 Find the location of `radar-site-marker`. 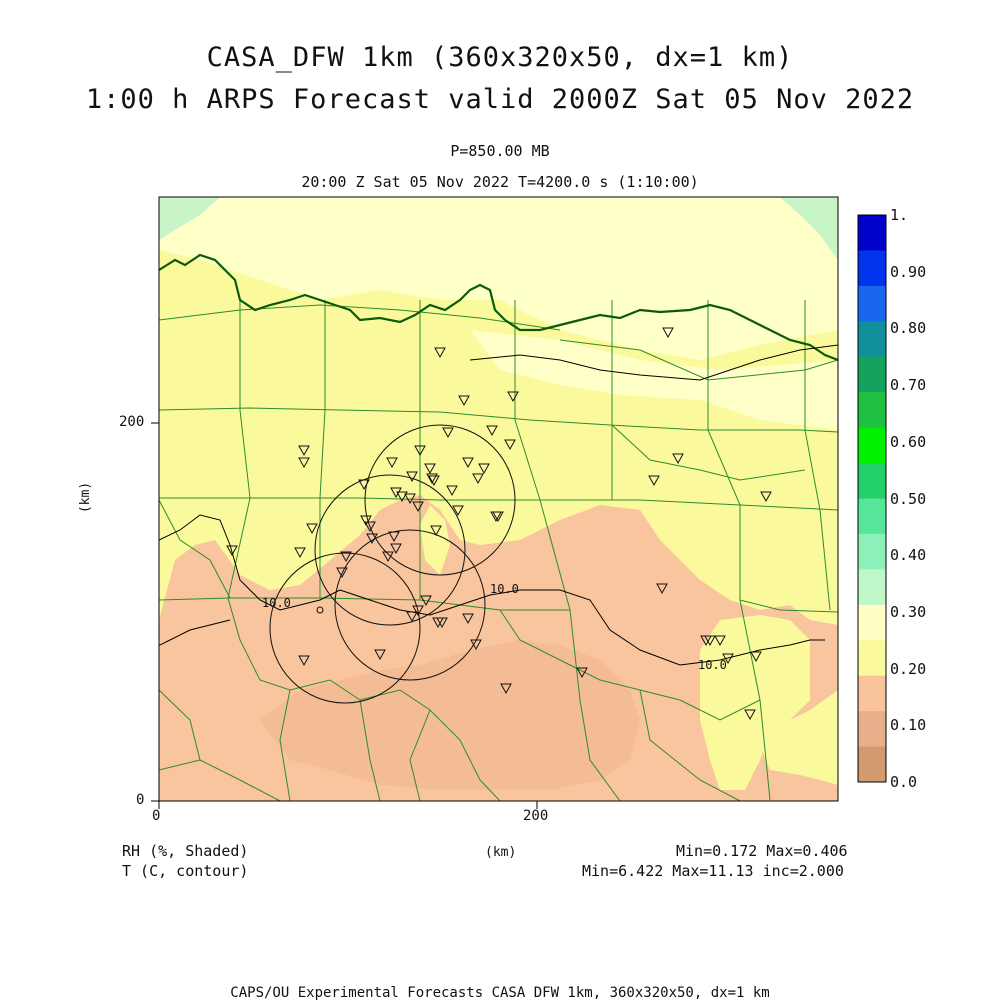

radar-site-marker is located at coordinates (320, 610).